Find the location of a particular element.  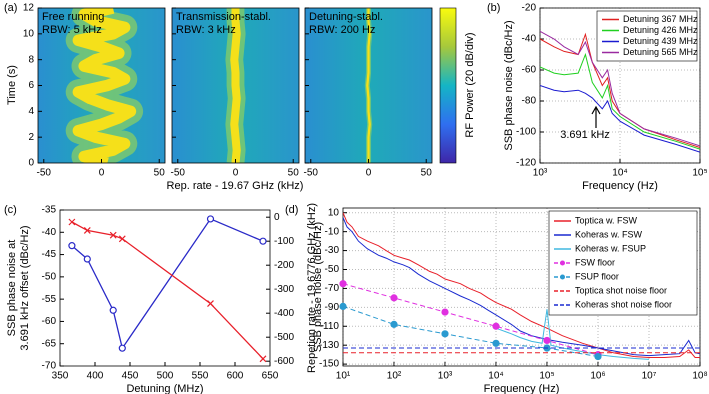

y-tick-label: -35 is located at coordinates (49, 210).